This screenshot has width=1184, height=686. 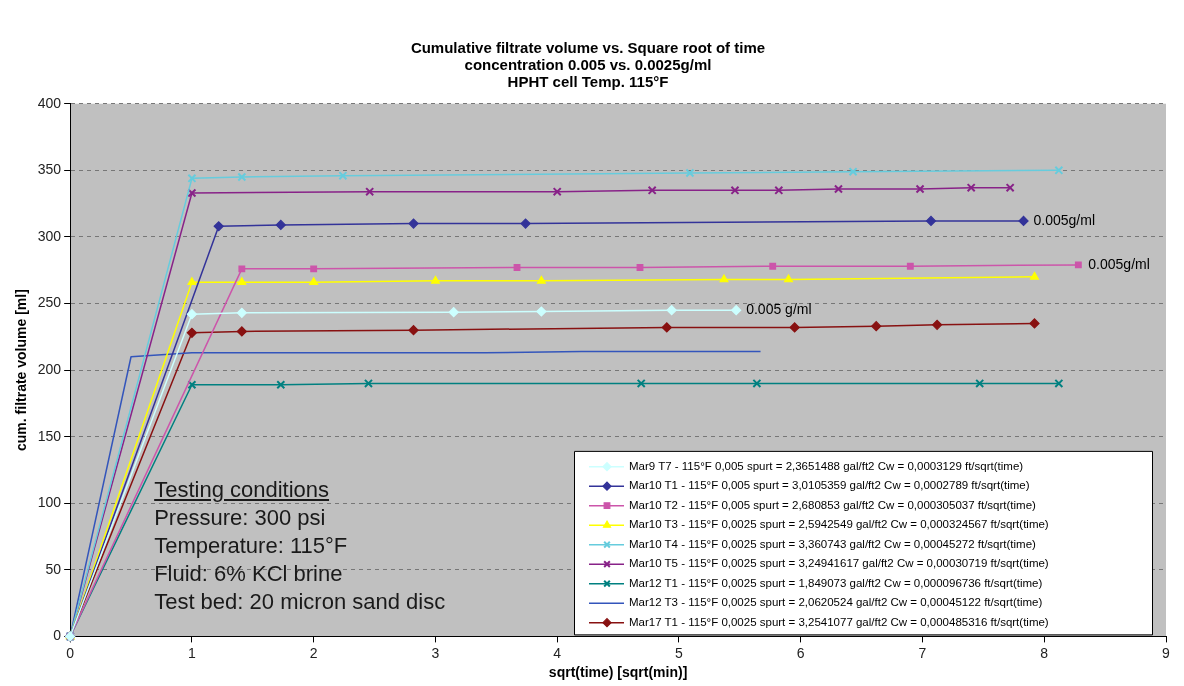 I want to click on text: HPHT cell Temp. 115°F, so click(x=588, y=82).